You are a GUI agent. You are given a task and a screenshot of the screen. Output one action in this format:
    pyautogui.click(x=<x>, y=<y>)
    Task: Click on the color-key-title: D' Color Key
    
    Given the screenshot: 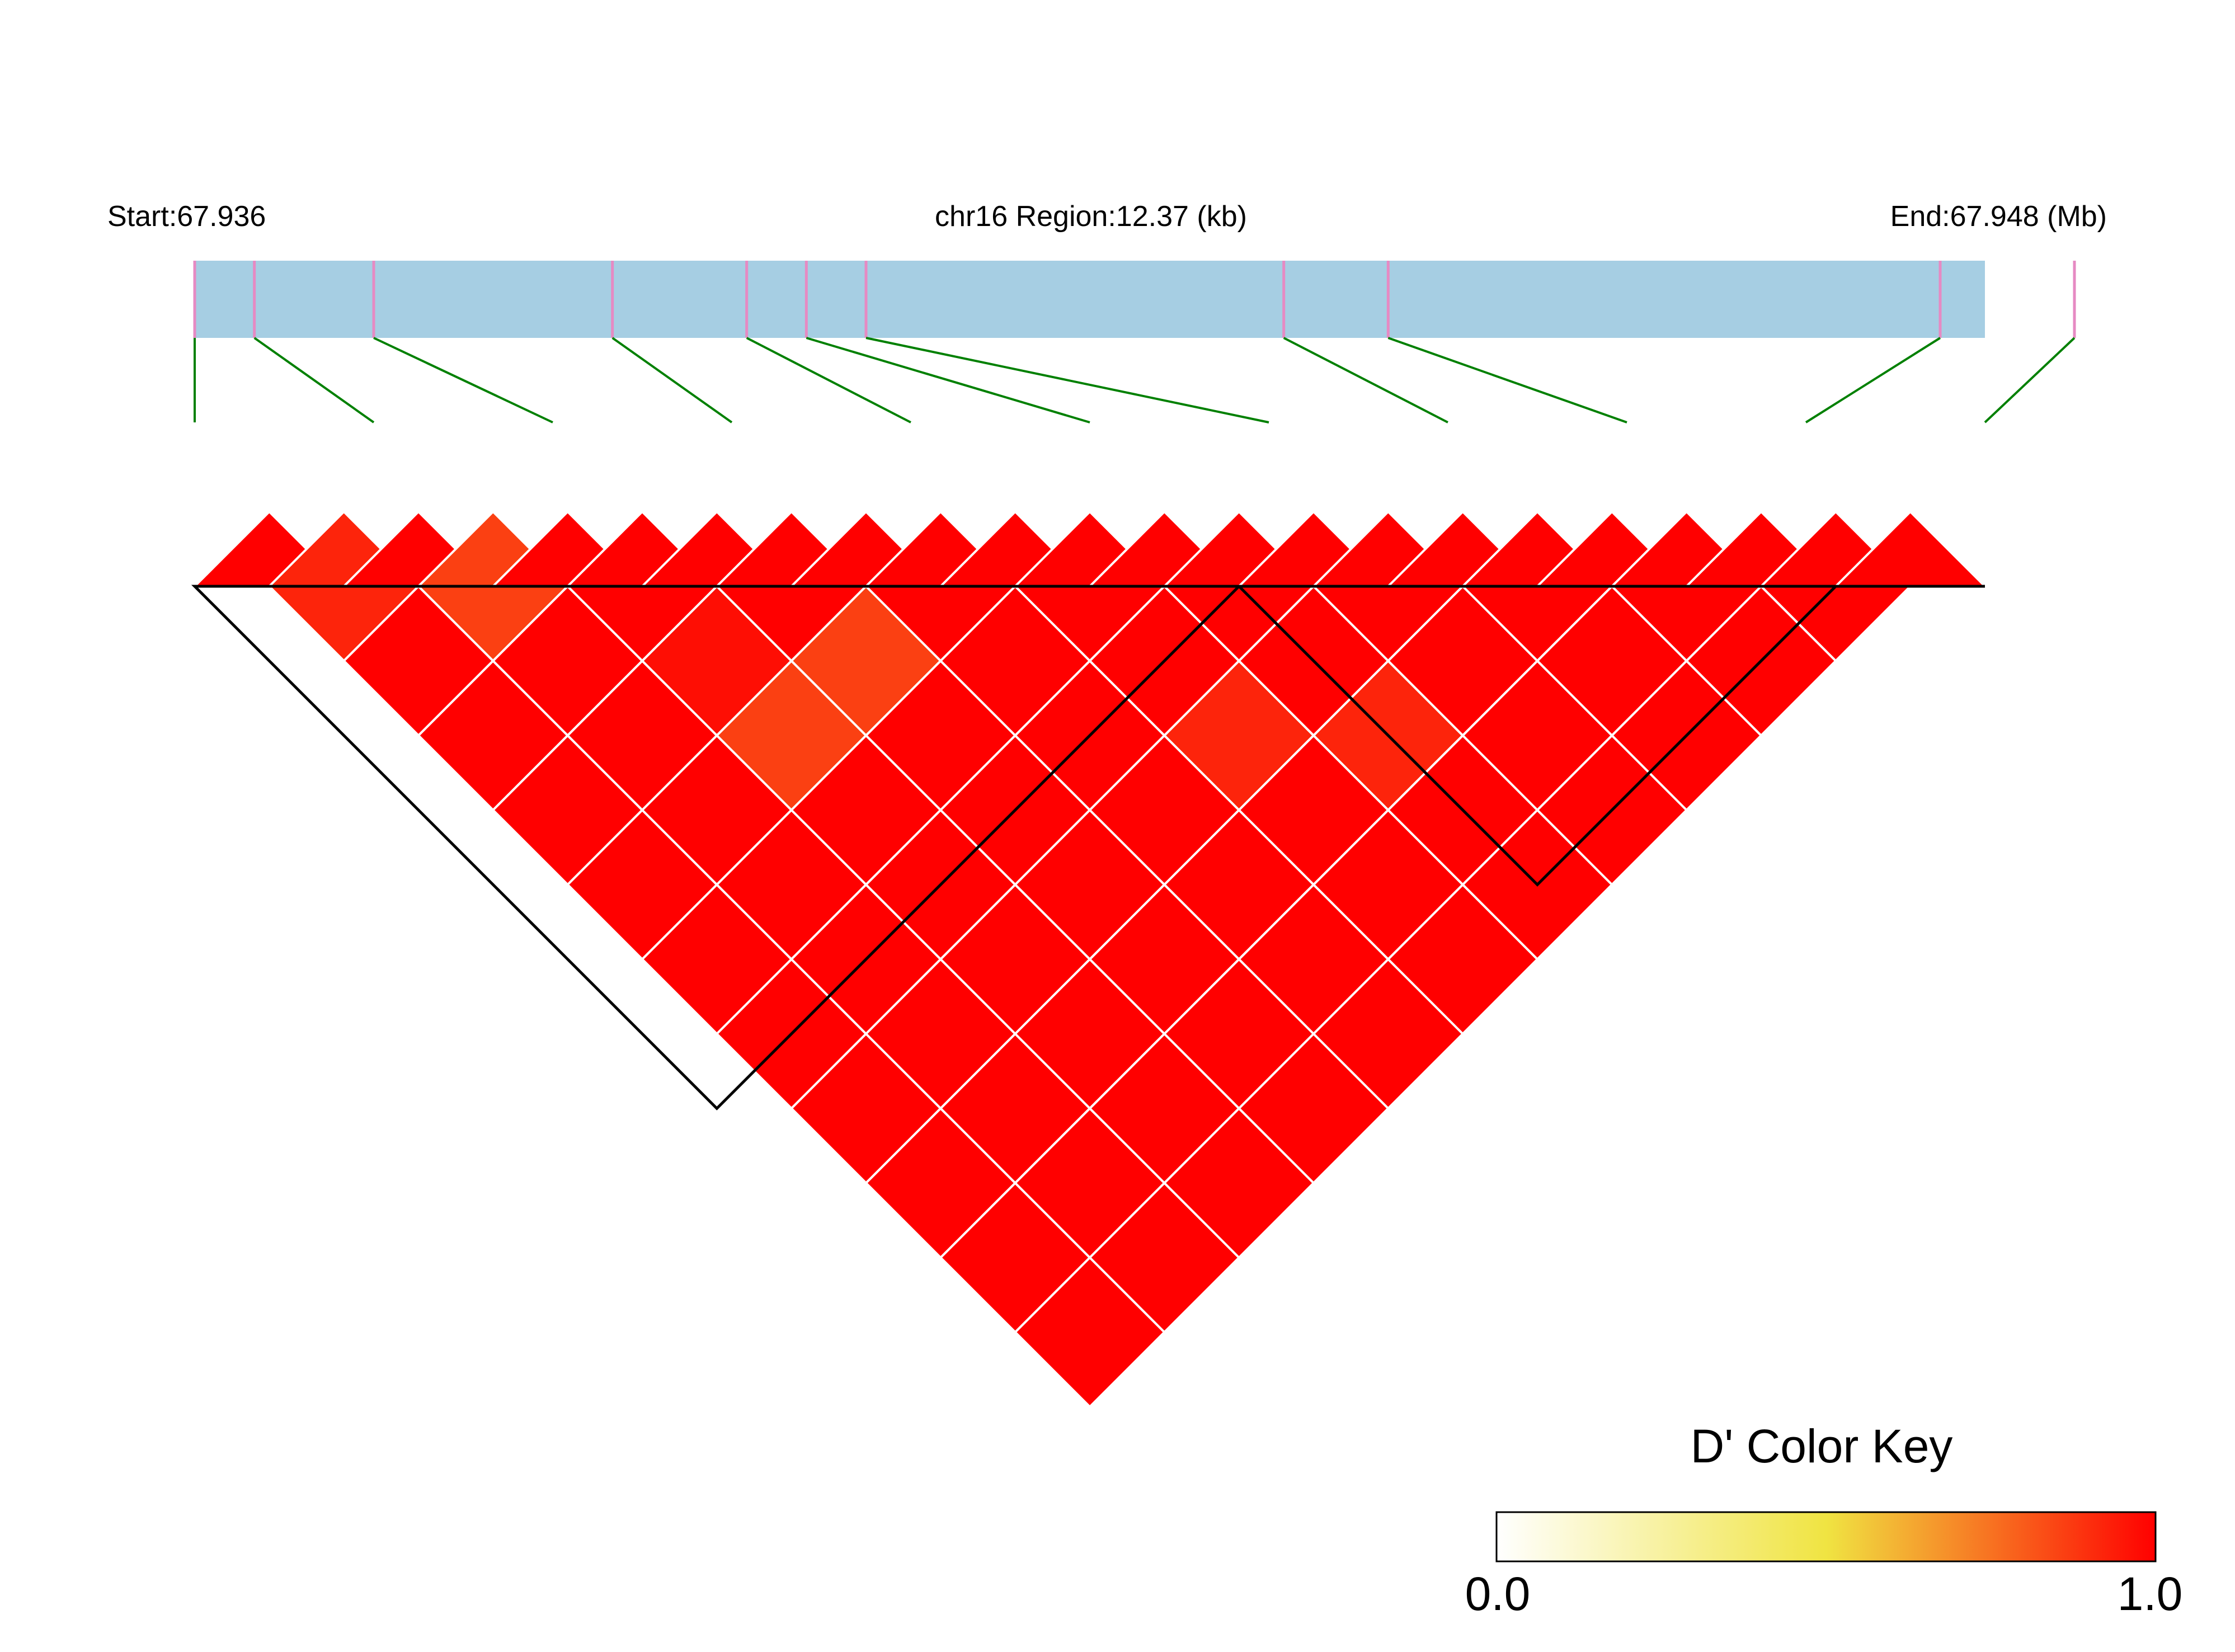 What is the action you would take?
    pyautogui.click(x=1822, y=1446)
    